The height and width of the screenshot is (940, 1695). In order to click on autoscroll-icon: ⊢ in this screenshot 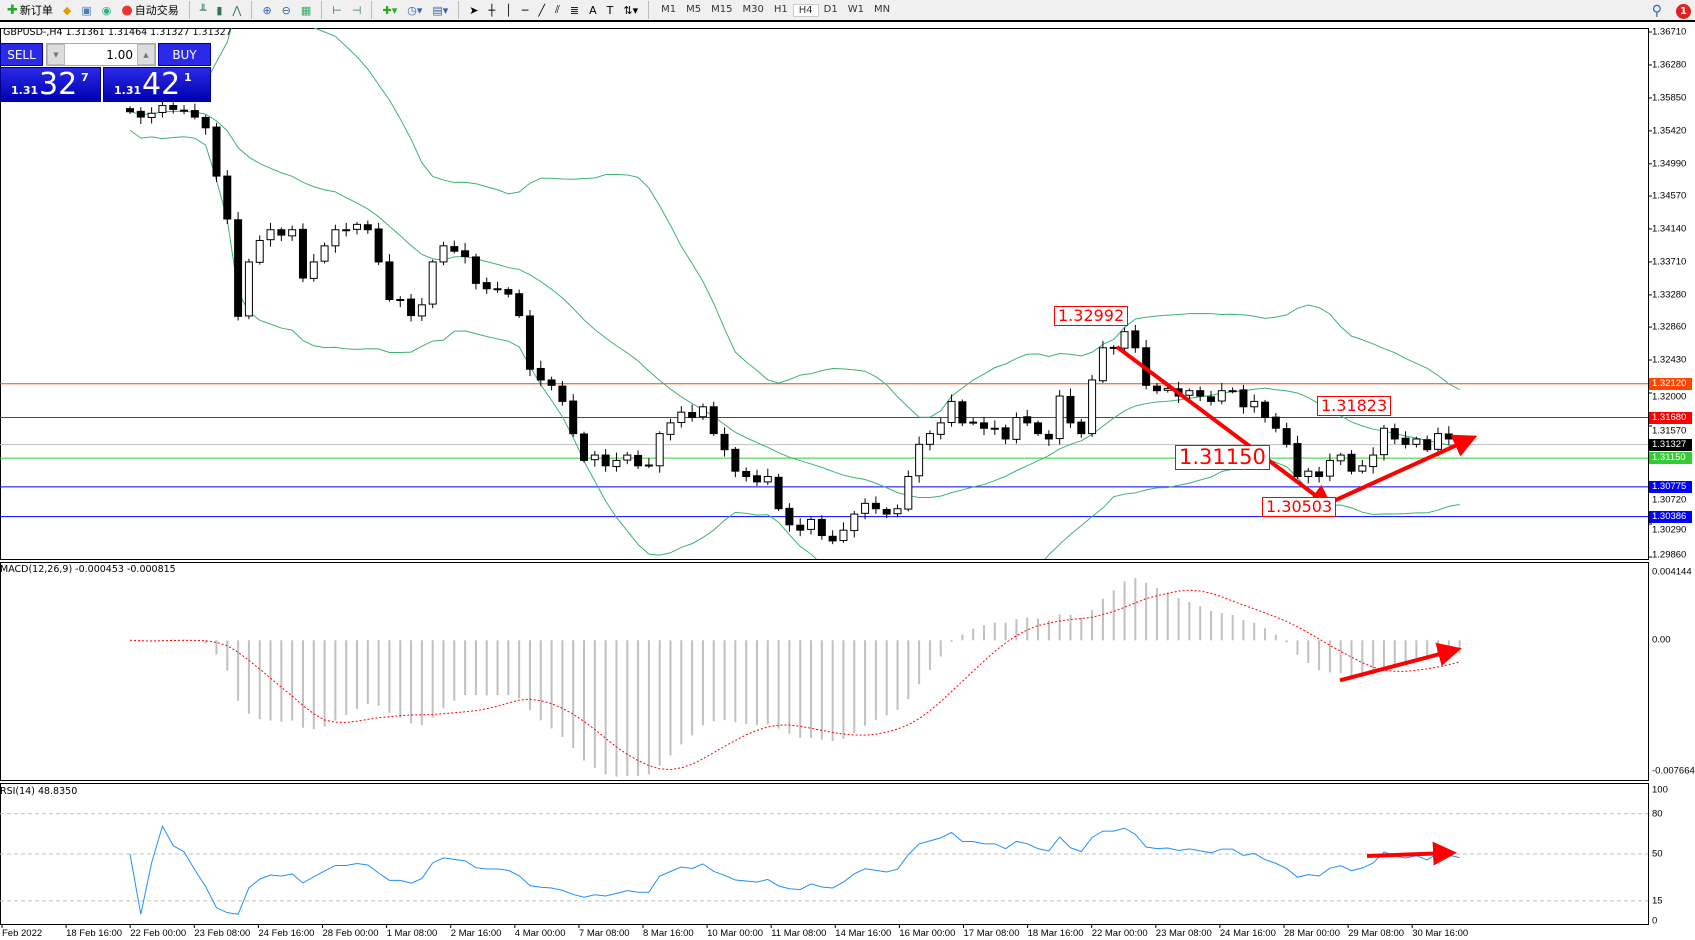, I will do `click(337, 10)`.